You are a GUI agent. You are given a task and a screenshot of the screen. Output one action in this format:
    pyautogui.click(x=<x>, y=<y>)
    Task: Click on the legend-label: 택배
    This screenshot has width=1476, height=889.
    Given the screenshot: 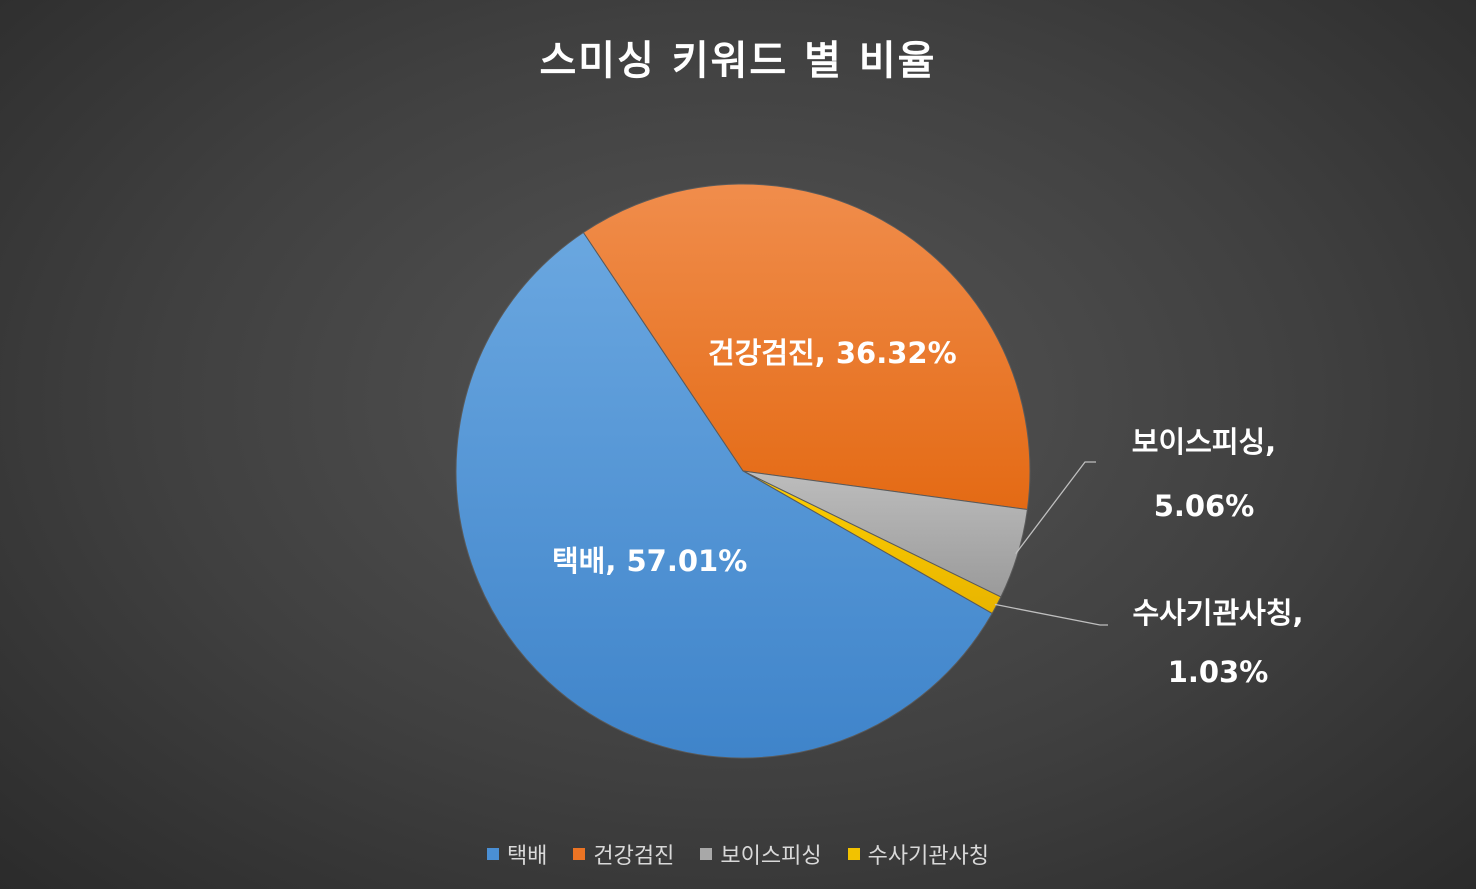 What is the action you would take?
    pyautogui.click(x=527, y=856)
    